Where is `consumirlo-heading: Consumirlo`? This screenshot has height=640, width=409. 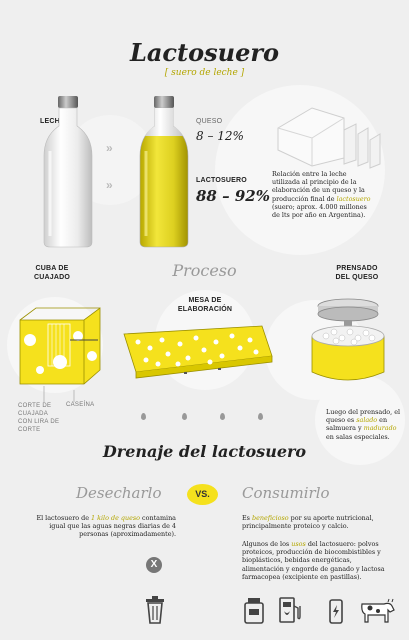 consumirlo-heading: Consumirlo is located at coordinates (286, 493).